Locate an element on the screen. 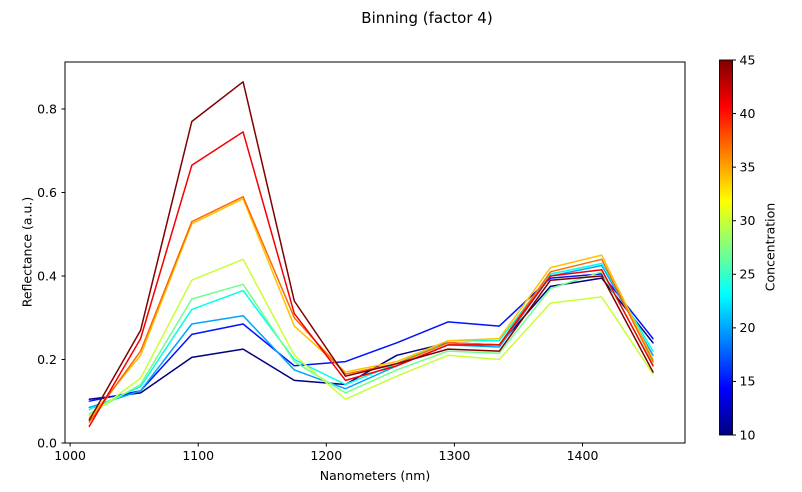 The image size is (802, 492). y-tick-label: 0.2 is located at coordinates (47, 359).